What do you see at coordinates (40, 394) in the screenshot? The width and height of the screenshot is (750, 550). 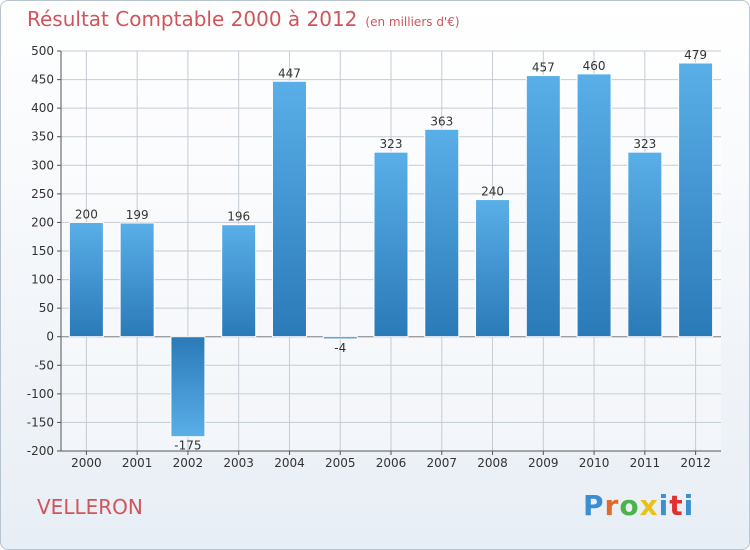 I see `y-tick-label: -100` at bounding box center [40, 394].